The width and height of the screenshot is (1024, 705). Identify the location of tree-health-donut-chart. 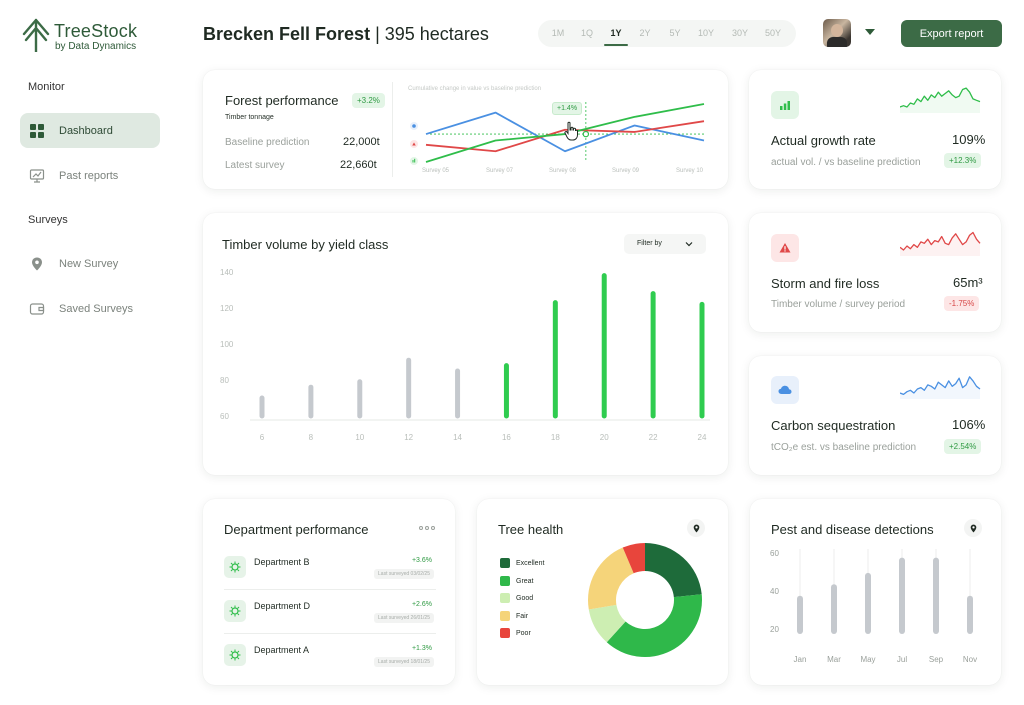
(645, 600).